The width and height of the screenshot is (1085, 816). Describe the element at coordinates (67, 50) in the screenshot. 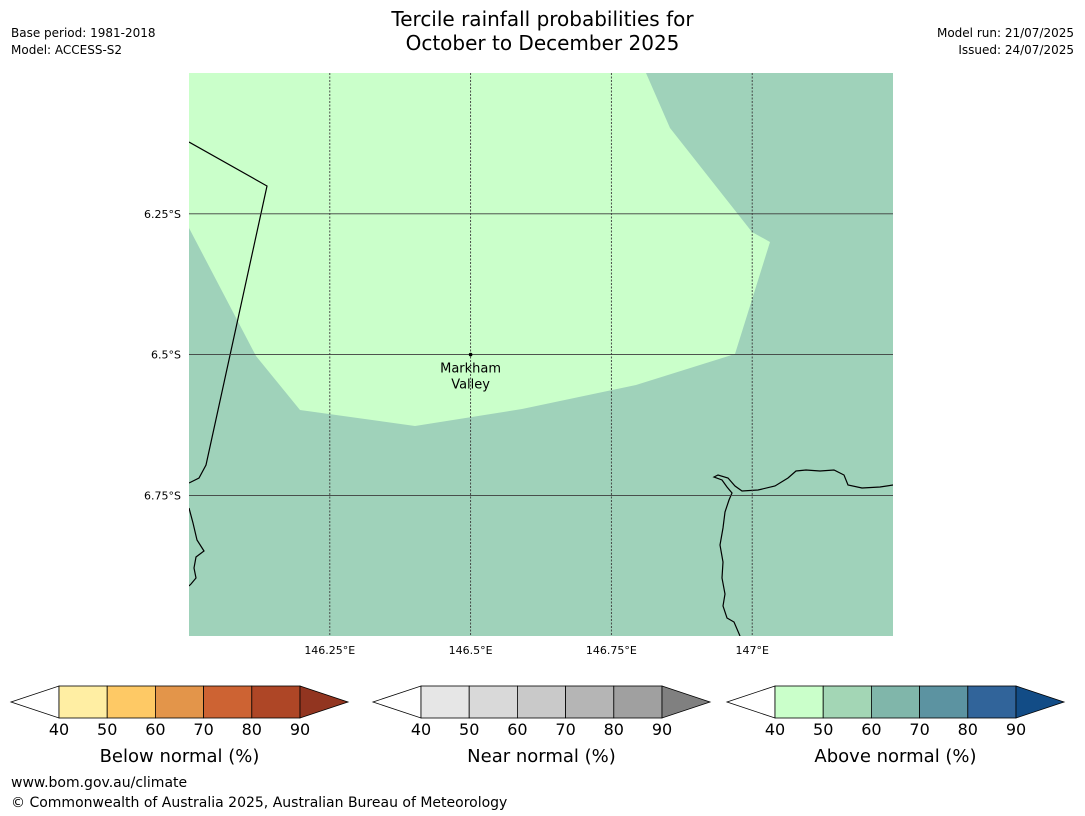

I see `model-name: Model: ACCESS-S2` at that location.